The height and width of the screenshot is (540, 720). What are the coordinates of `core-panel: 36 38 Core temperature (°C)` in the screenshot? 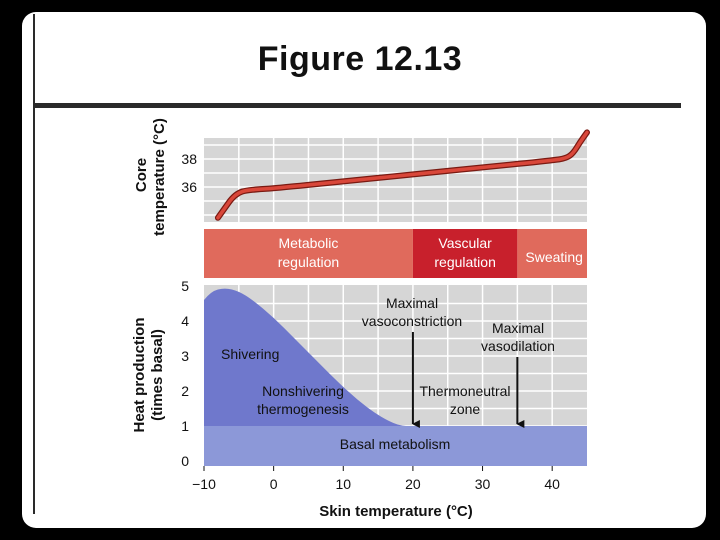 It's located at (361, 177).